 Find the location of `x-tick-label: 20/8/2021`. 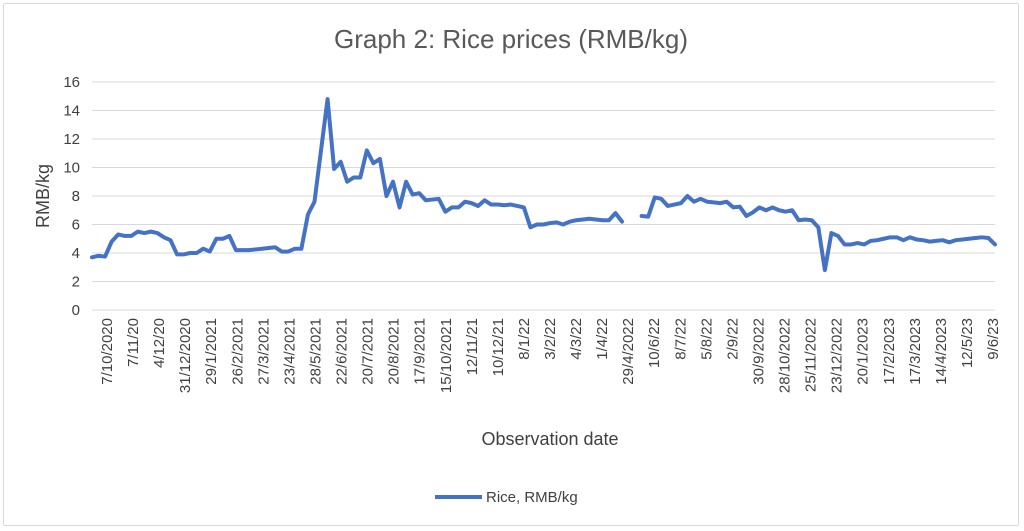

x-tick-label: 20/8/2021 is located at coordinates (394, 351).